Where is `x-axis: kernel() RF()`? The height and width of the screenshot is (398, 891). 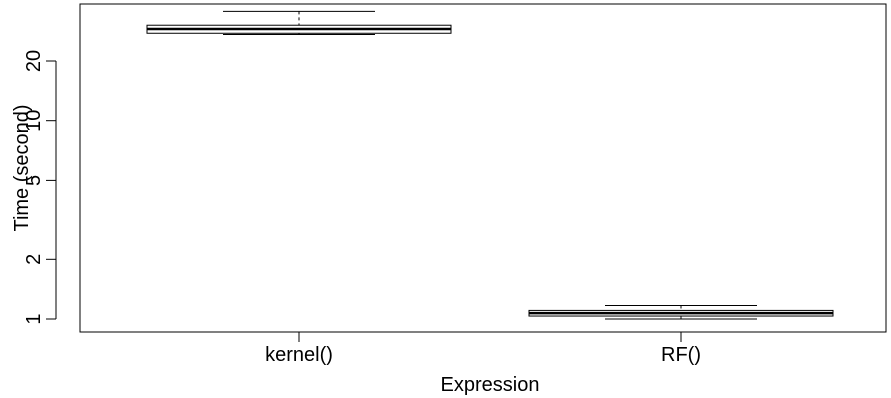 x-axis: kernel() RF() is located at coordinates (483, 348).